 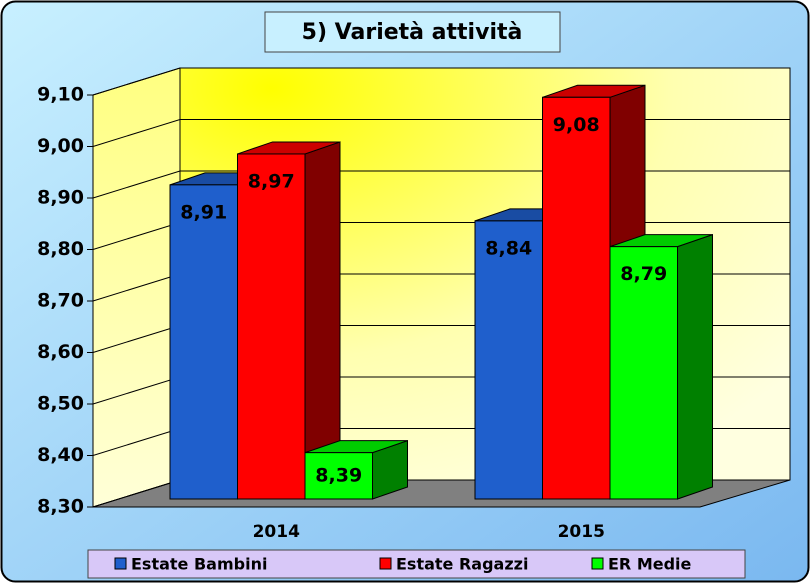 I want to click on x-tick-label: 2015, so click(x=581, y=532).